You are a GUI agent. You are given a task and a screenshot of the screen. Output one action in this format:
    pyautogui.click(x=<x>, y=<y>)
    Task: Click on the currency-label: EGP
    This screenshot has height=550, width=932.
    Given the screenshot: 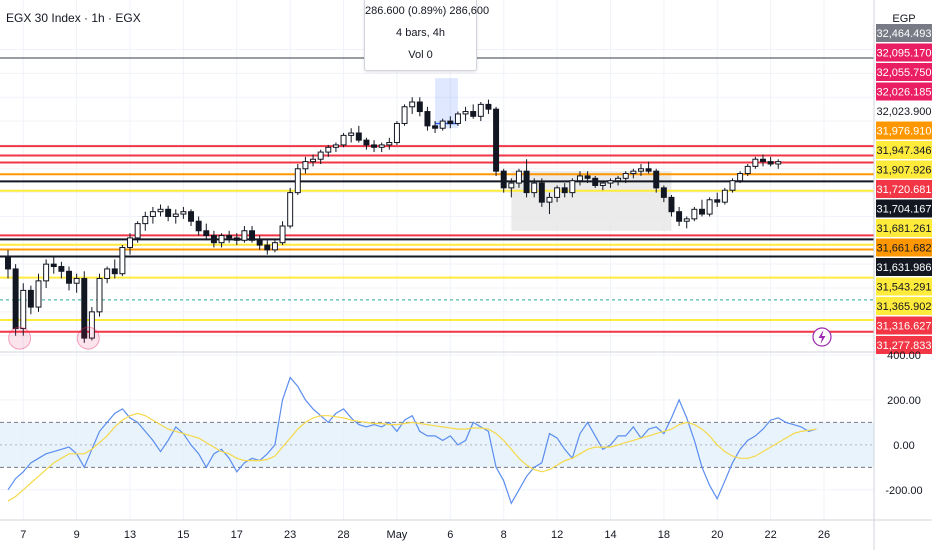 What is the action you would take?
    pyautogui.click(x=904, y=19)
    